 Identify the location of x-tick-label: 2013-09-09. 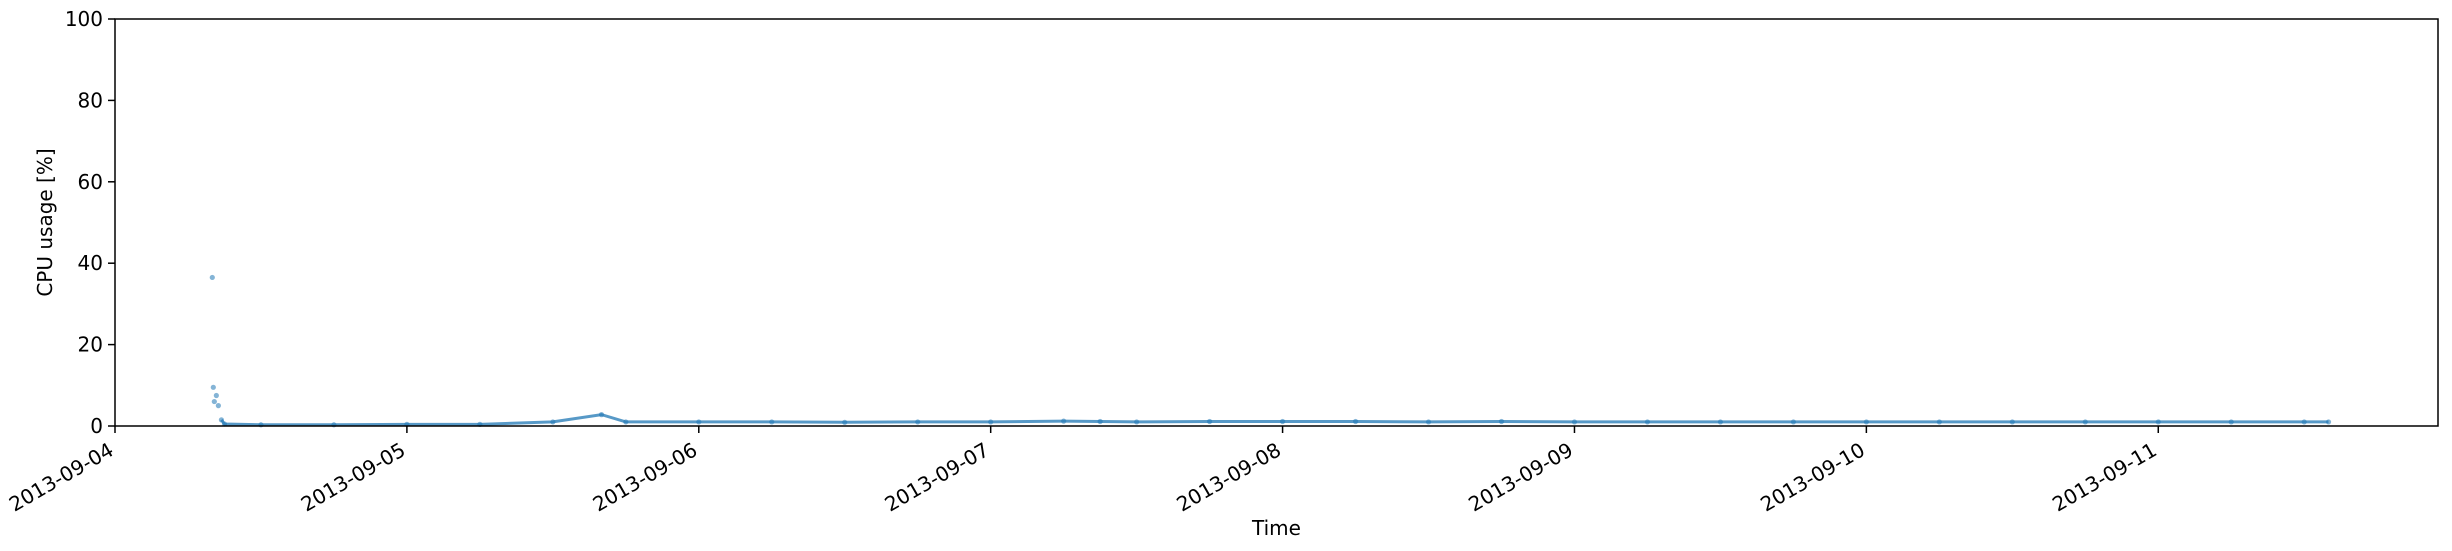
(1520, 477).